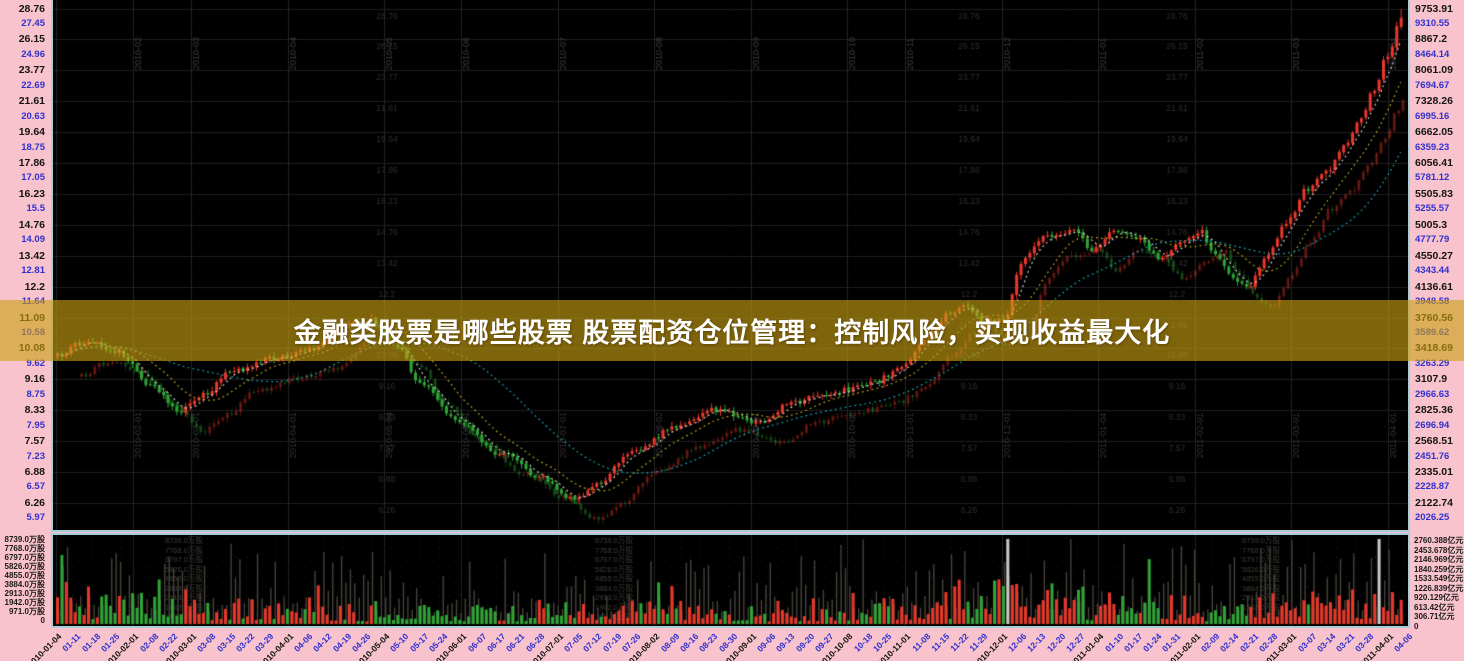 The height and width of the screenshot is (661, 1464). What do you see at coordinates (1434, 286) in the screenshot?
I see `right-price-label: 4136.61` at bounding box center [1434, 286].